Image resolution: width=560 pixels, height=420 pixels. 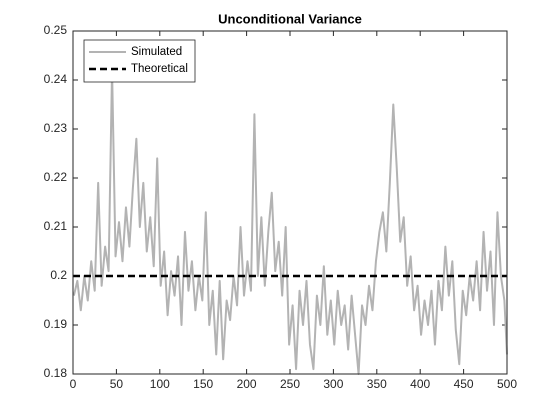 What do you see at coordinates (203, 384) in the screenshot?
I see `x-tick-label: 150` at bounding box center [203, 384].